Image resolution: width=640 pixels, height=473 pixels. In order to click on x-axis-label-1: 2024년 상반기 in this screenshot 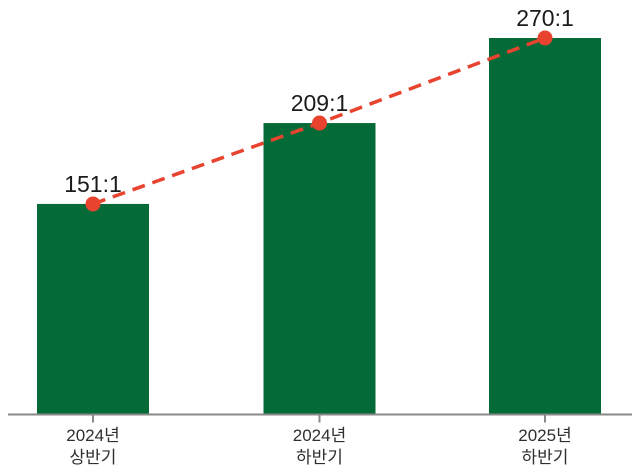, I will do `click(92, 446)`.